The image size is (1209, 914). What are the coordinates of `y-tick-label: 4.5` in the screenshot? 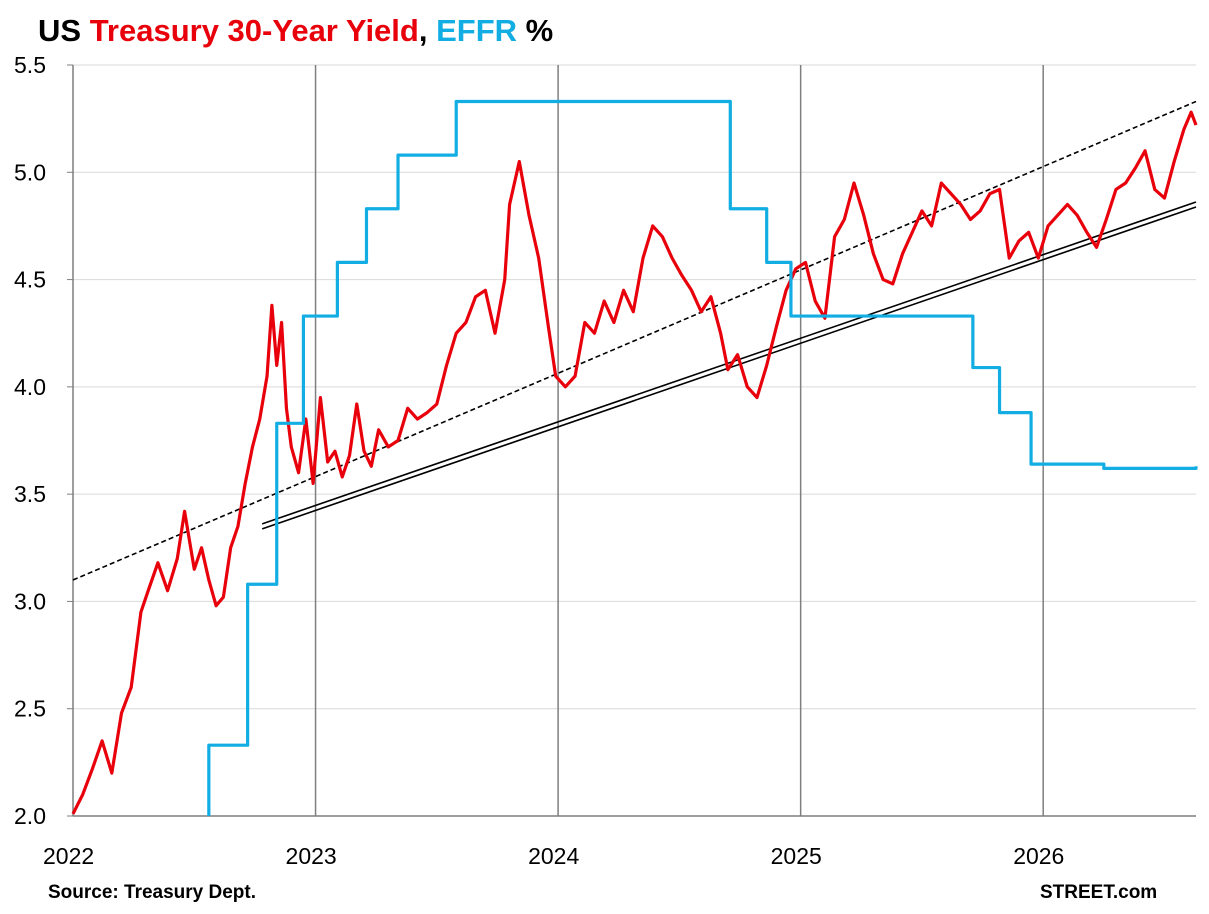 It's located at (30, 280).